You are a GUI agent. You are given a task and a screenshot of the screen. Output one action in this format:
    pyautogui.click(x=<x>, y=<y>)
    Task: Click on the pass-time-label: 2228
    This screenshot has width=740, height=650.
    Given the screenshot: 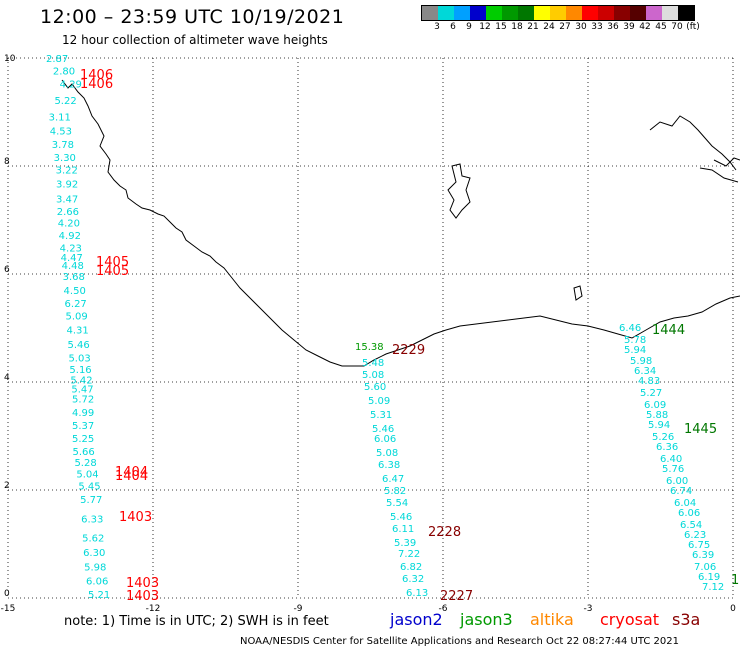 What is the action you would take?
    pyautogui.click(x=444, y=532)
    